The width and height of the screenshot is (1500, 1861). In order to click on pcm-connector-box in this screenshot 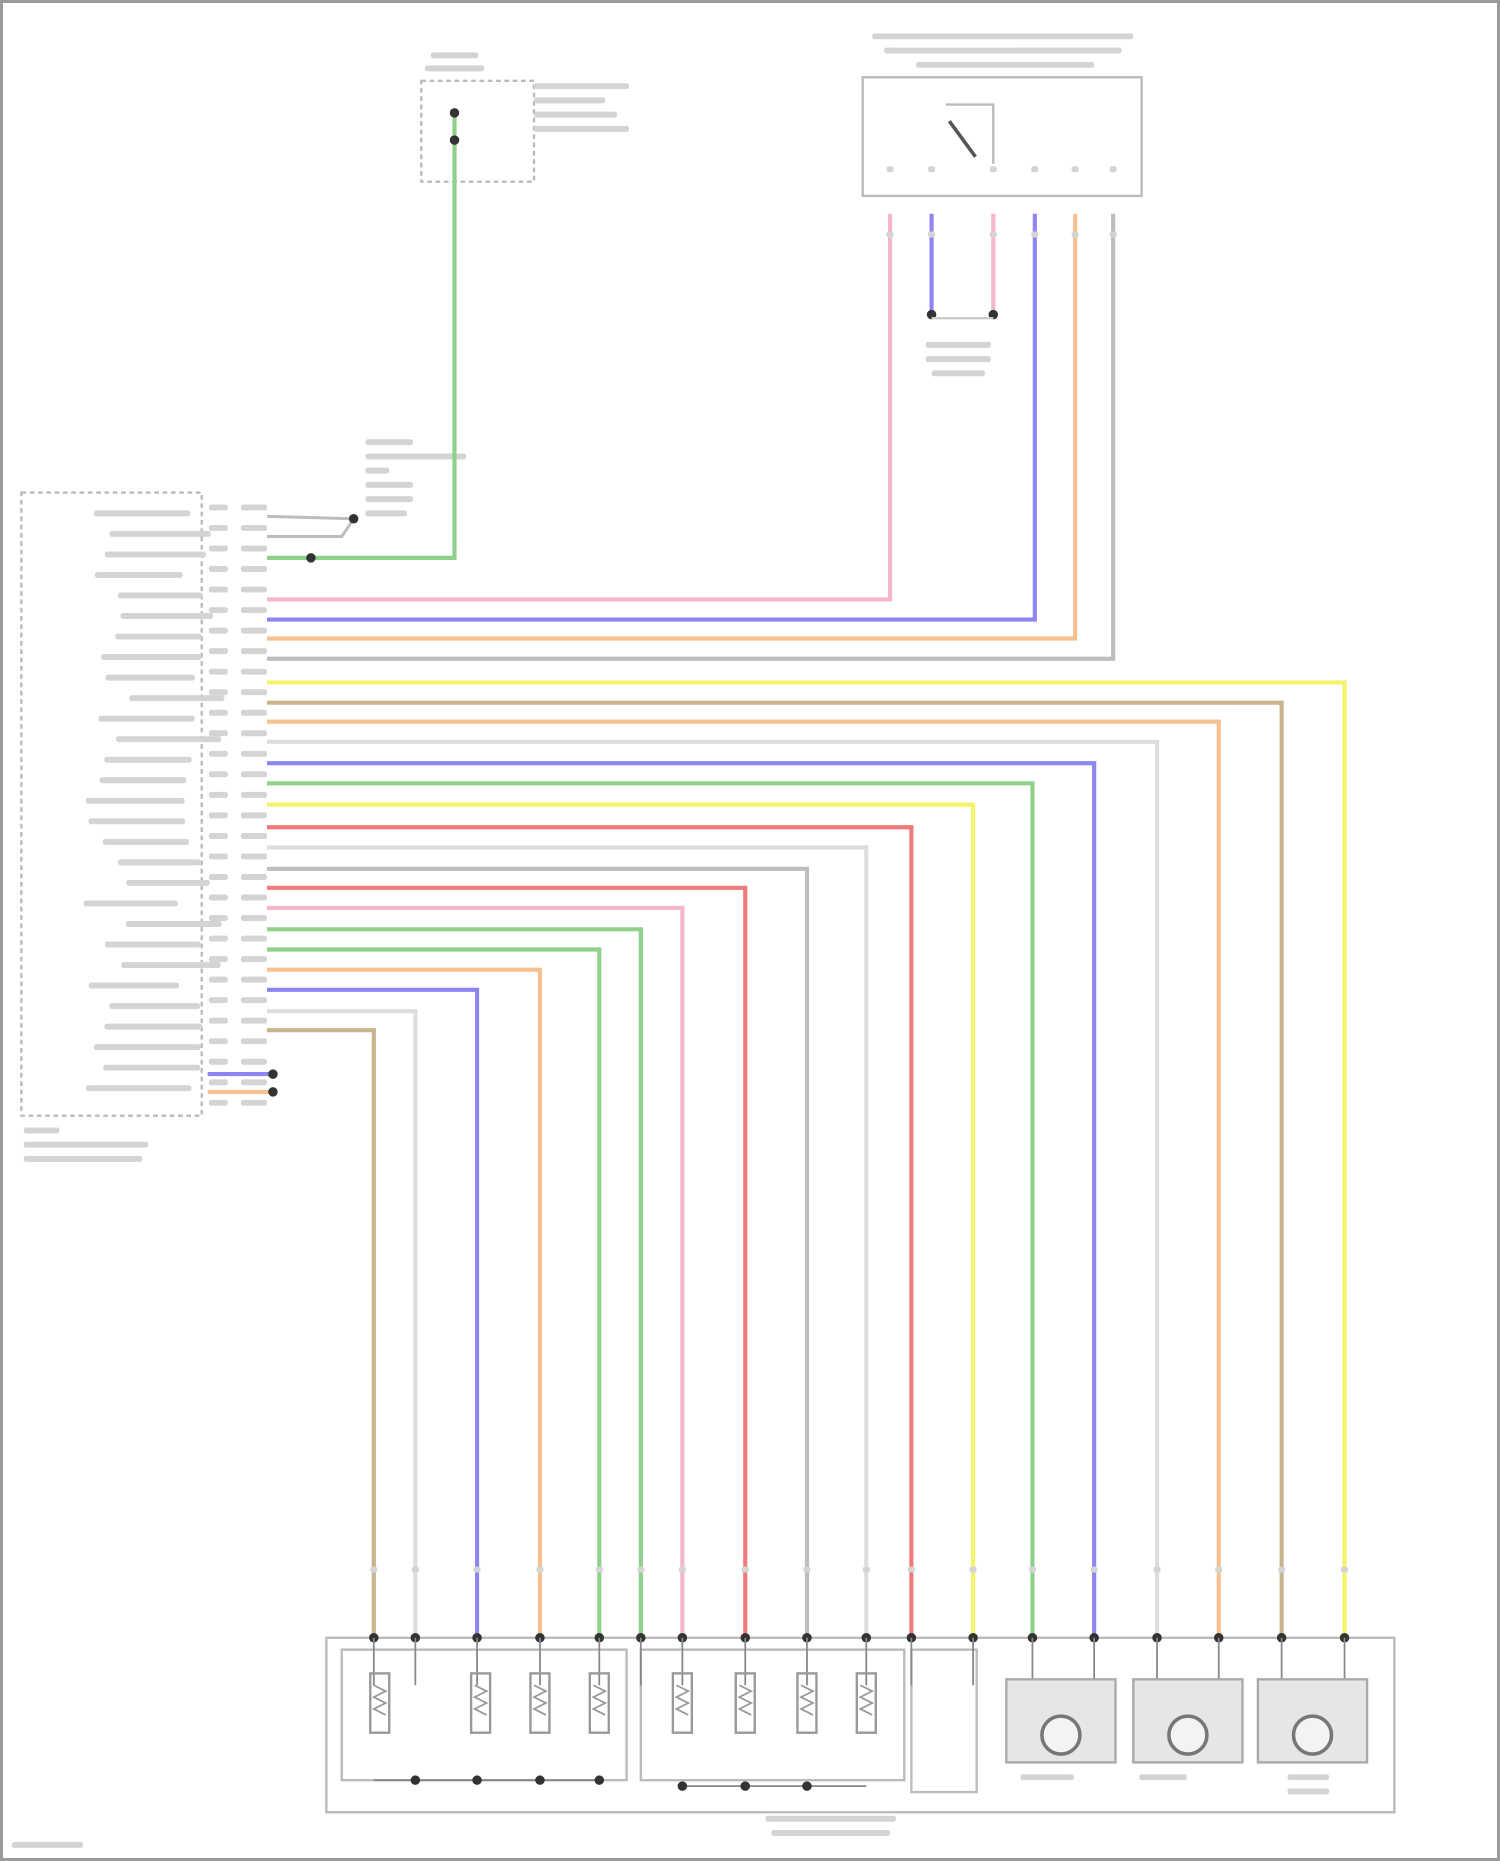, I will do `click(111, 804)`.